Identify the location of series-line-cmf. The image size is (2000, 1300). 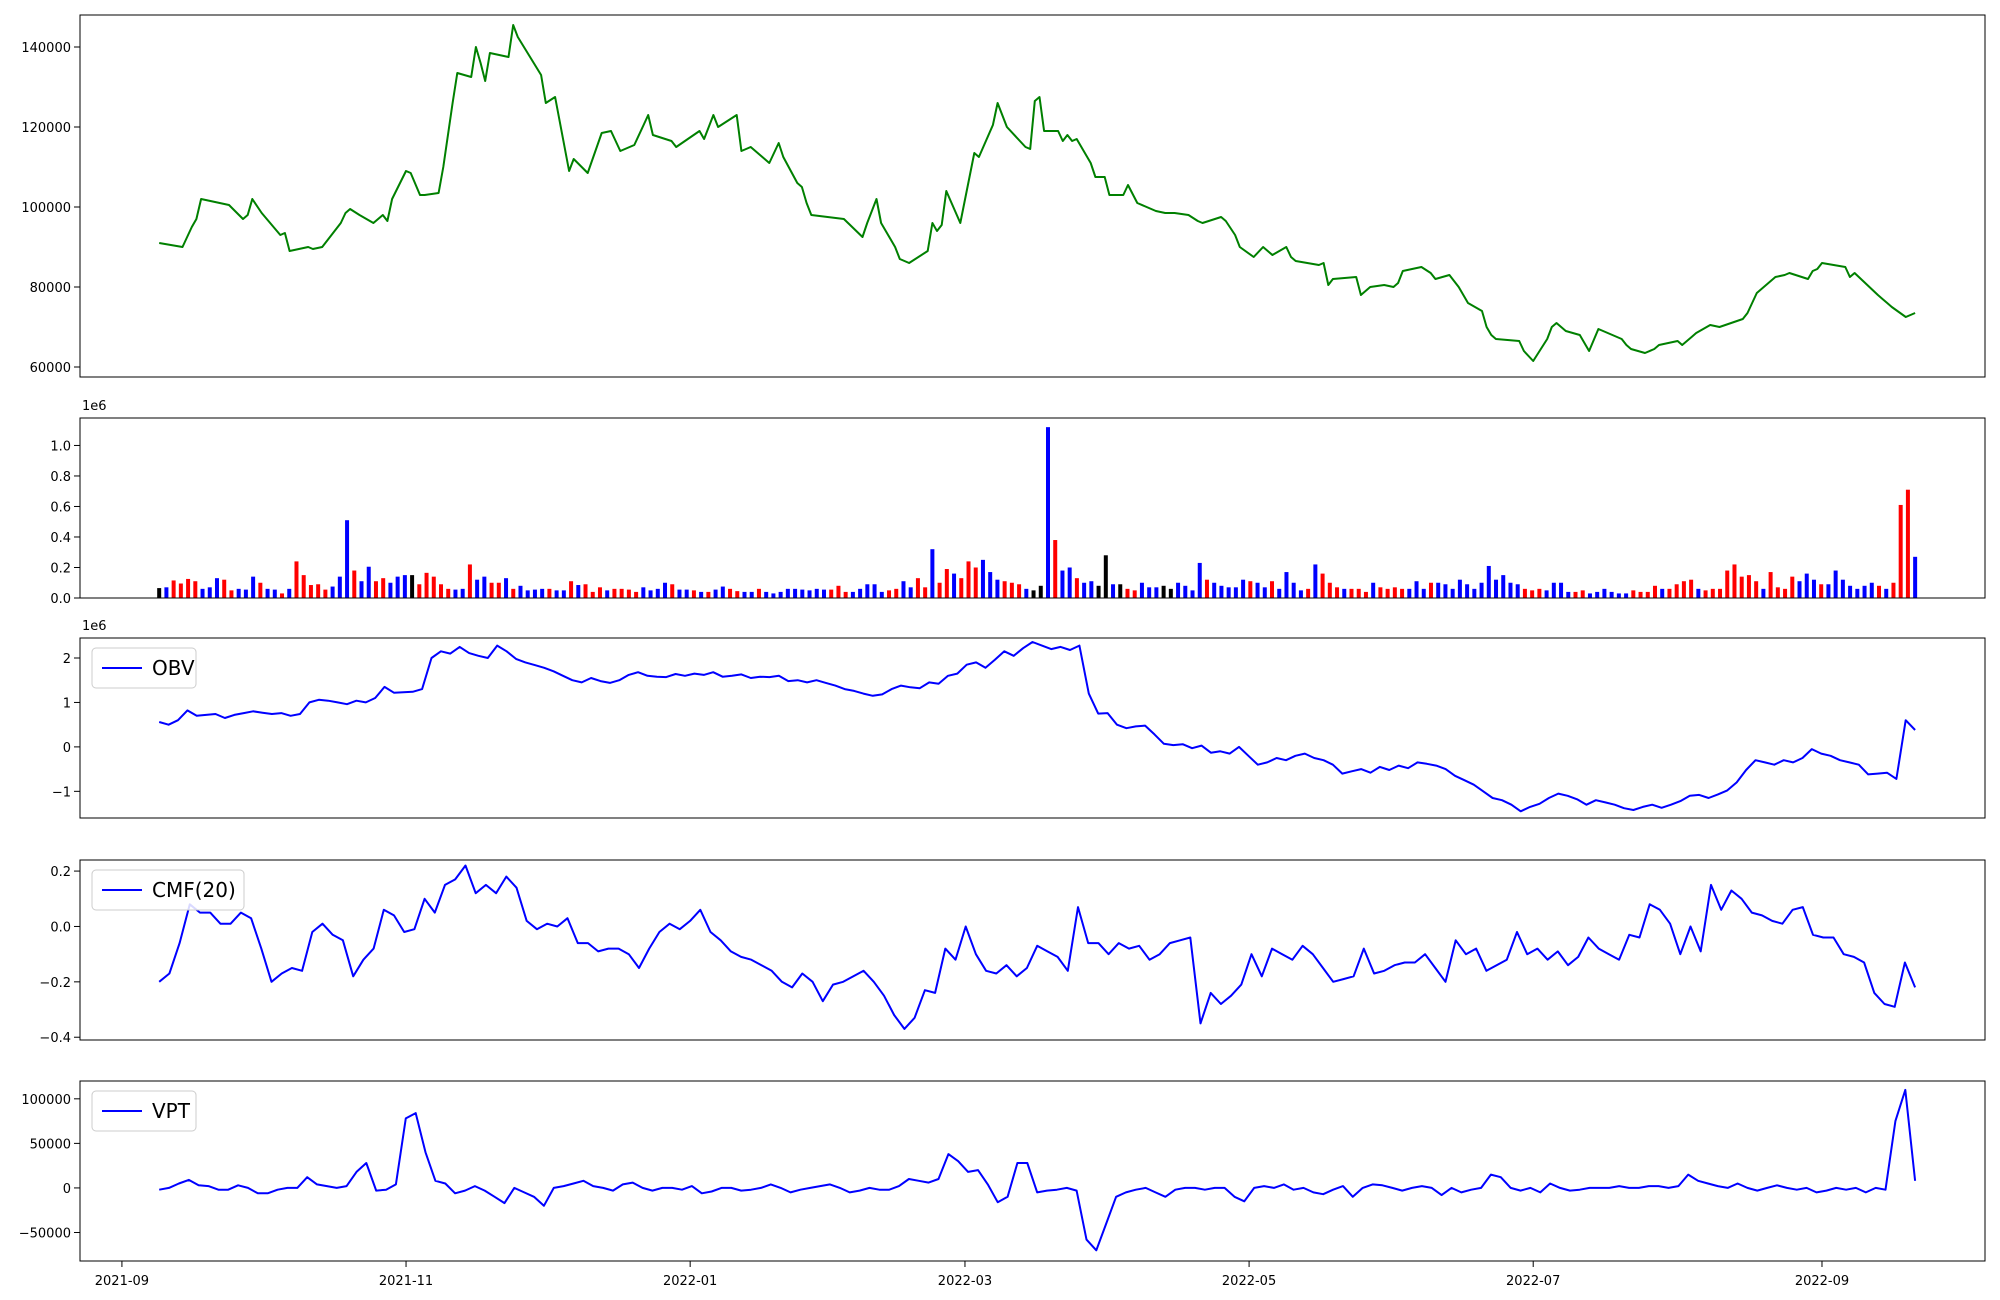
(1037, 947).